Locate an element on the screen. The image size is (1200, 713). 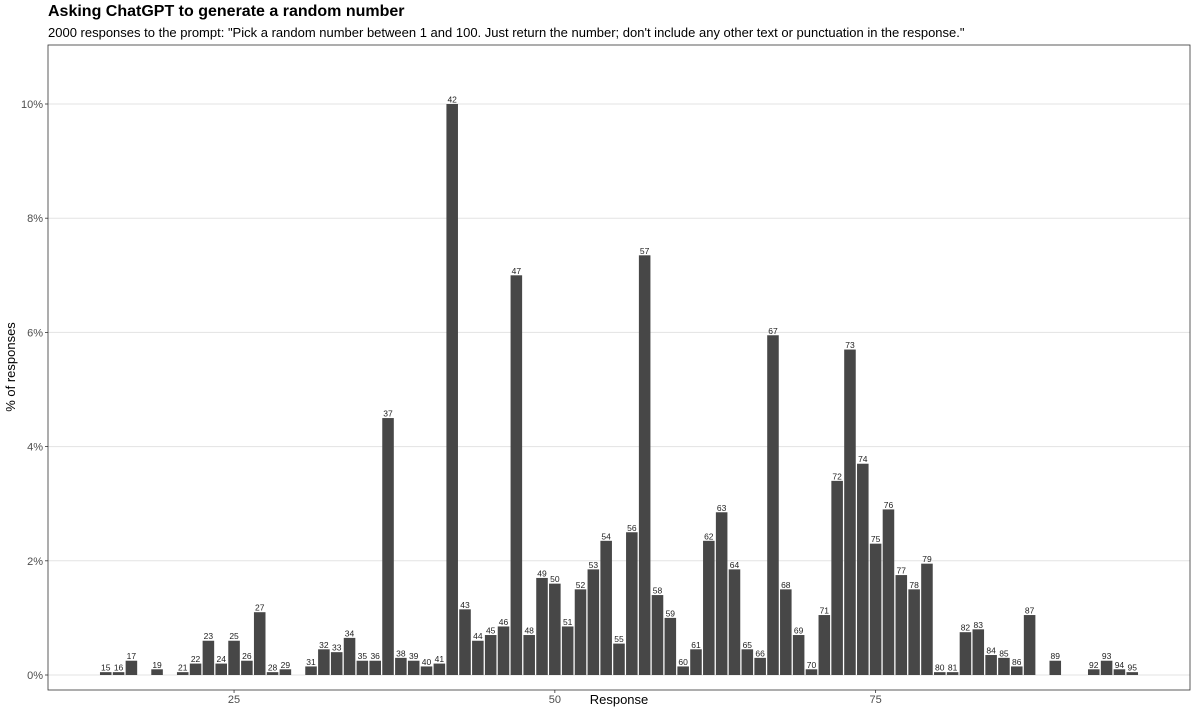
bar-label-60: 60 is located at coordinates (683, 662).